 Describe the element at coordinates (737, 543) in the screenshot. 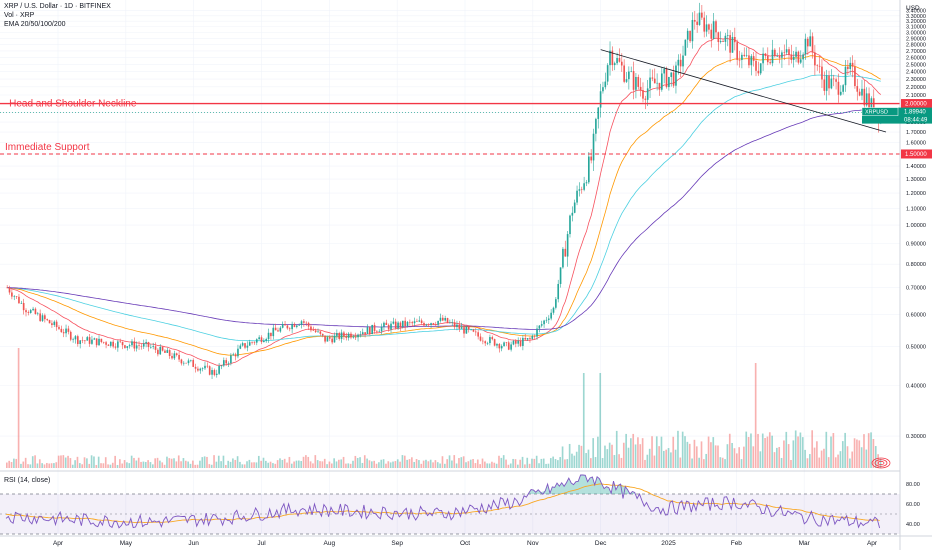

I see `time-axis-label: Feb` at that location.